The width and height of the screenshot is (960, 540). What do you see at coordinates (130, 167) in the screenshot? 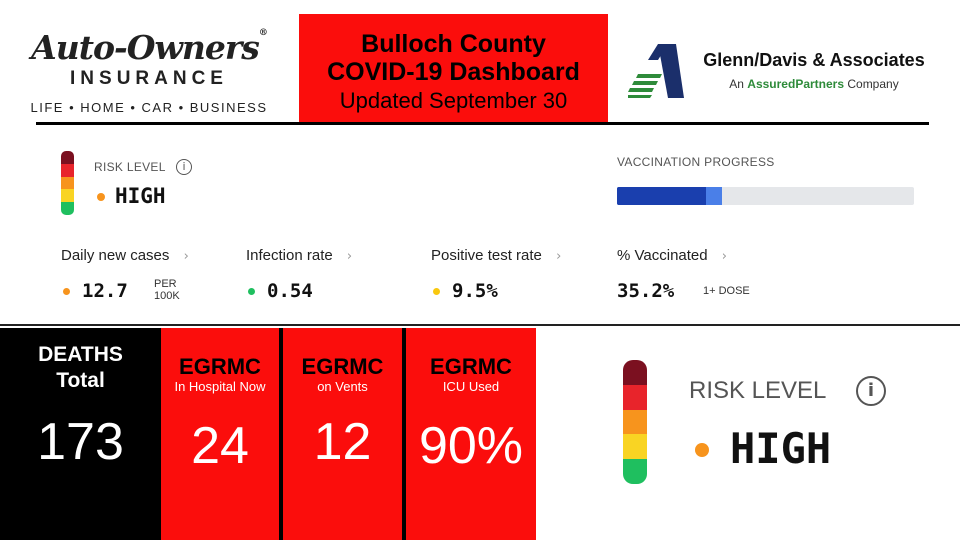
I see `risk-level-label: RISK LEVEL` at bounding box center [130, 167].